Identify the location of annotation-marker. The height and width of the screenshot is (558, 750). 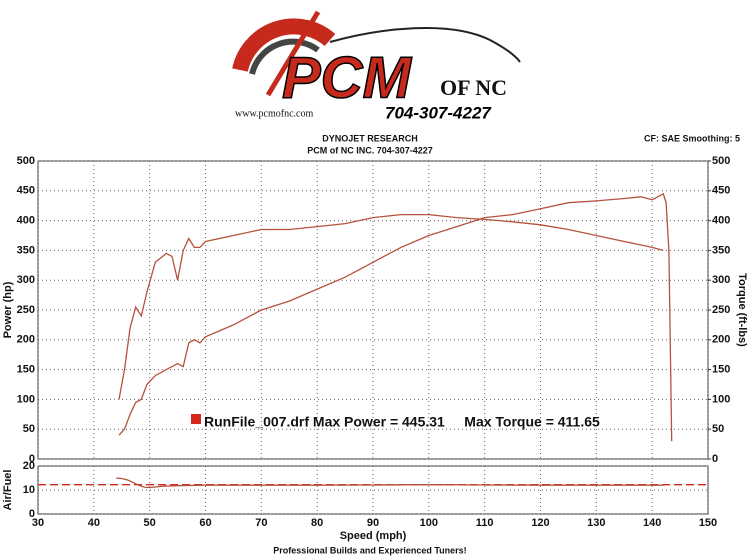
(196, 419).